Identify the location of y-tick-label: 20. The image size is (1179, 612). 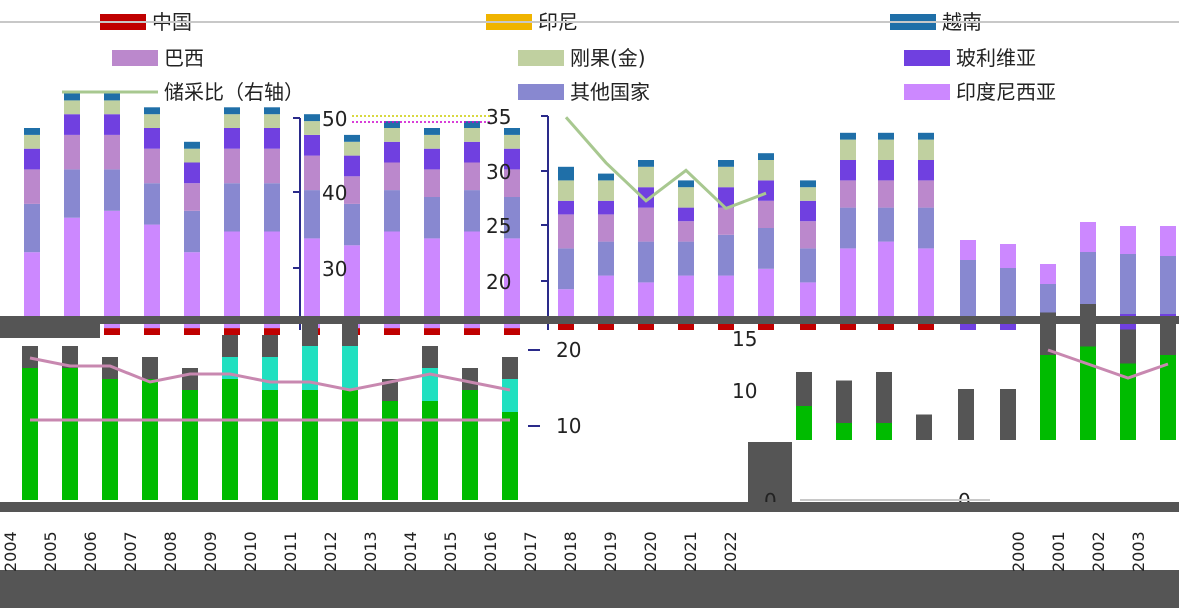
(498, 282).